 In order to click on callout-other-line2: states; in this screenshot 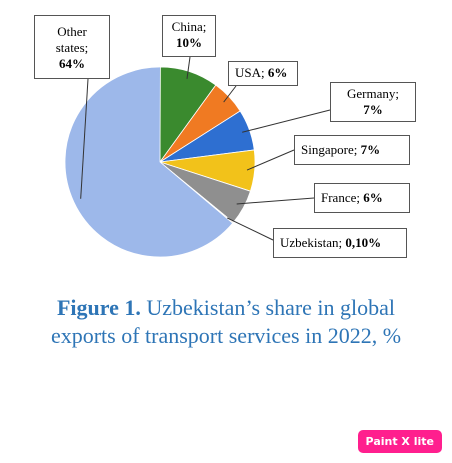, I will do `click(72, 47)`.